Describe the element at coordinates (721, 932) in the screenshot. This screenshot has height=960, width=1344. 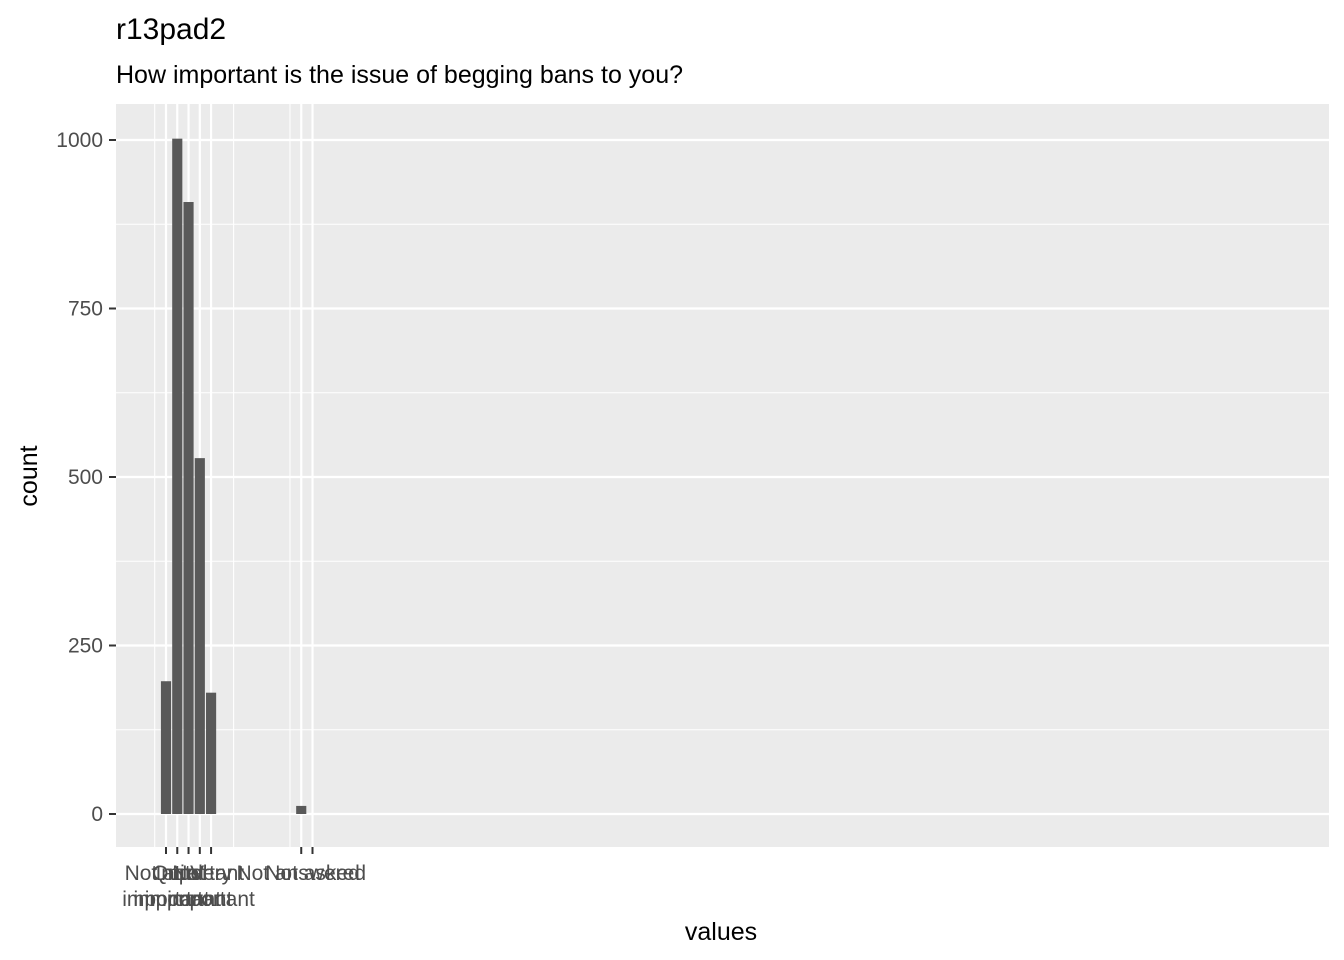
I see `x-axis-title: values` at that location.